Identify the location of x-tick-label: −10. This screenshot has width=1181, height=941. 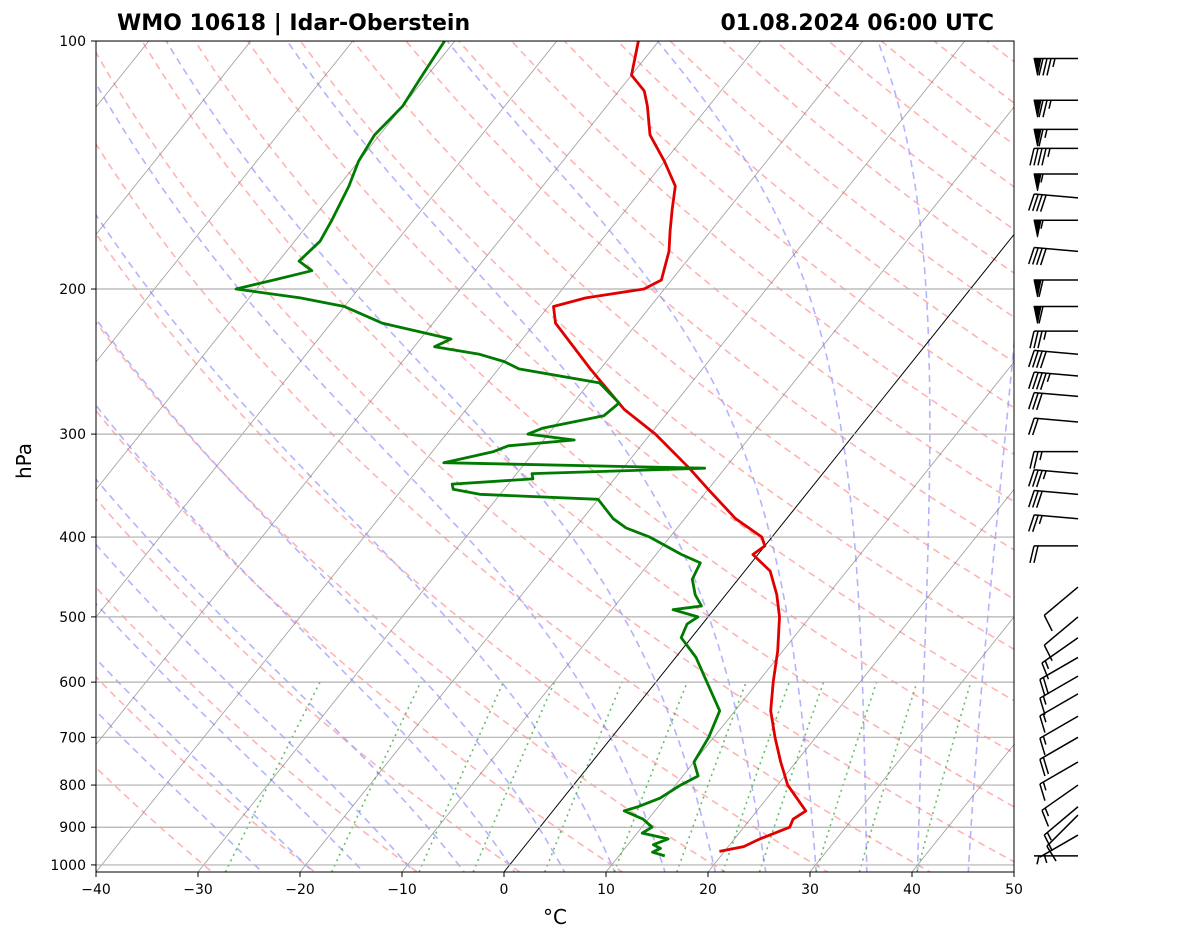
(402, 890).